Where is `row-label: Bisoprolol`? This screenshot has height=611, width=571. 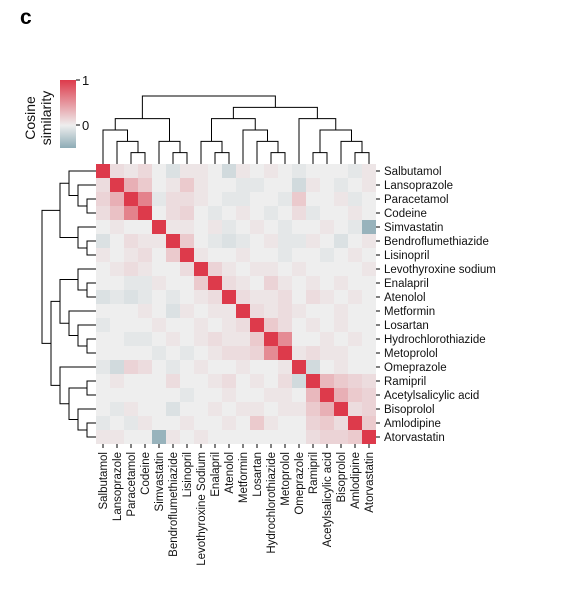
row-label: Bisoprolol is located at coordinates (409, 410).